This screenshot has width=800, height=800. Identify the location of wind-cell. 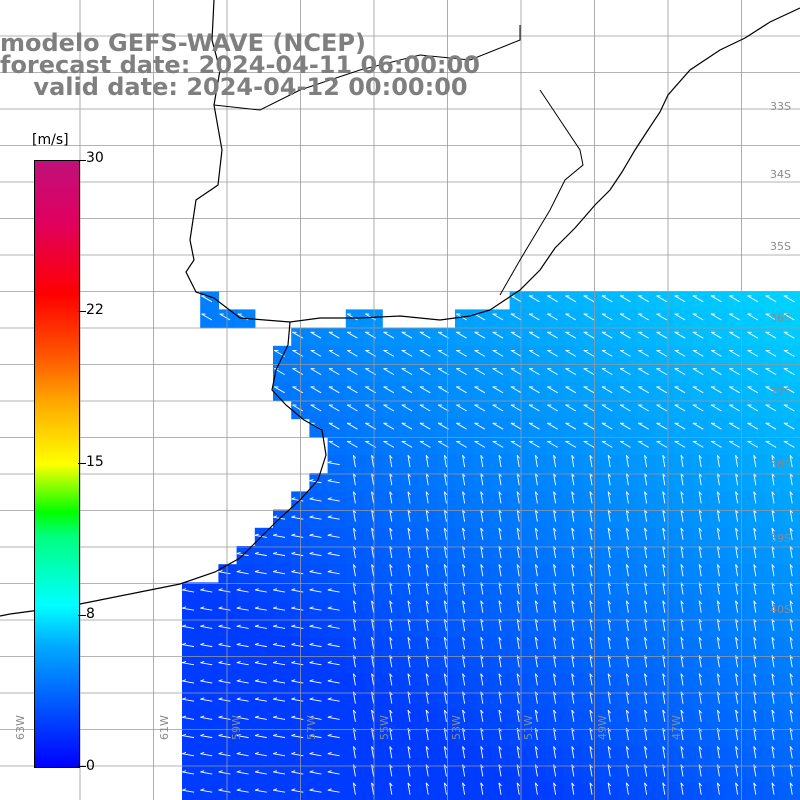
(791, 337).